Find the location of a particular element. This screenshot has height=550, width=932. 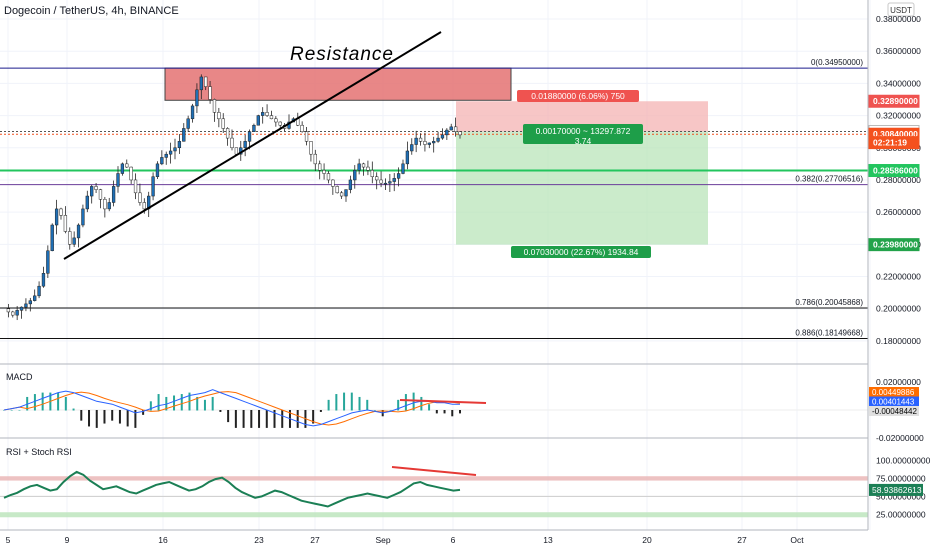

target-label-box is located at coordinates (581, 252).